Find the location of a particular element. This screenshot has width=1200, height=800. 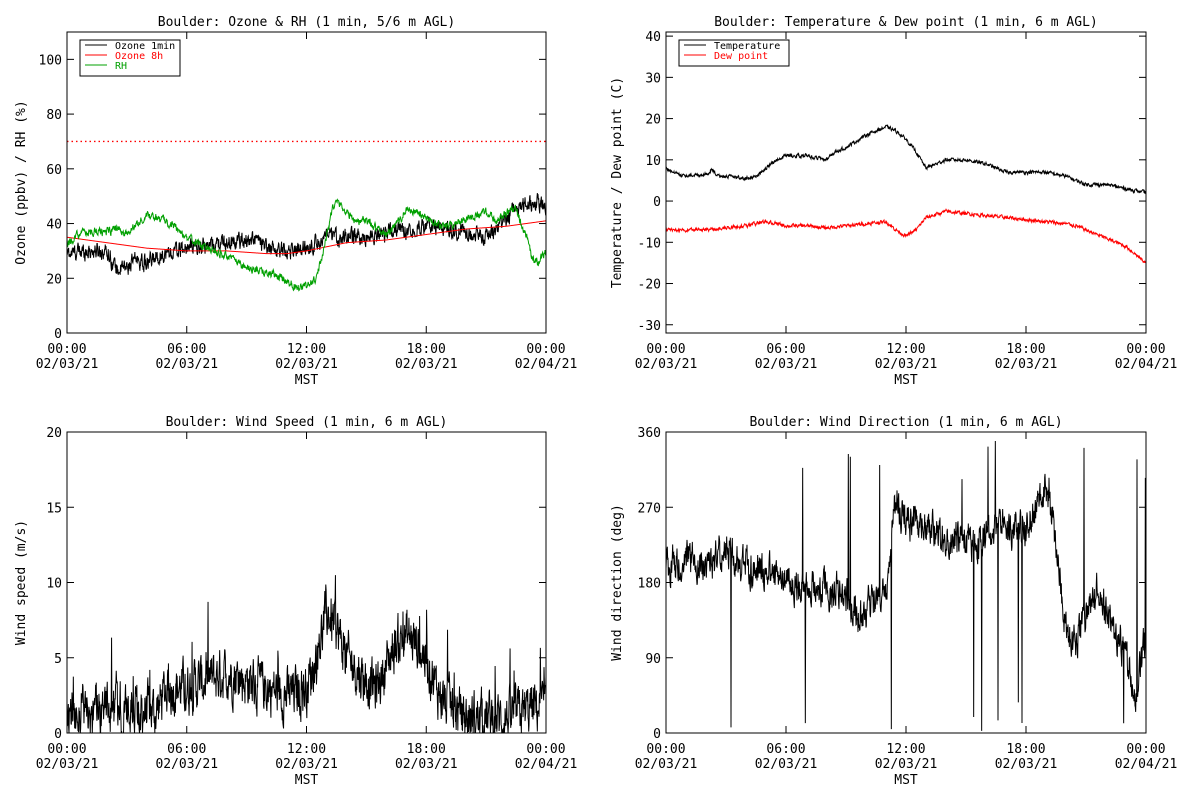

y-tick-label: 60 is located at coordinates (54, 170).